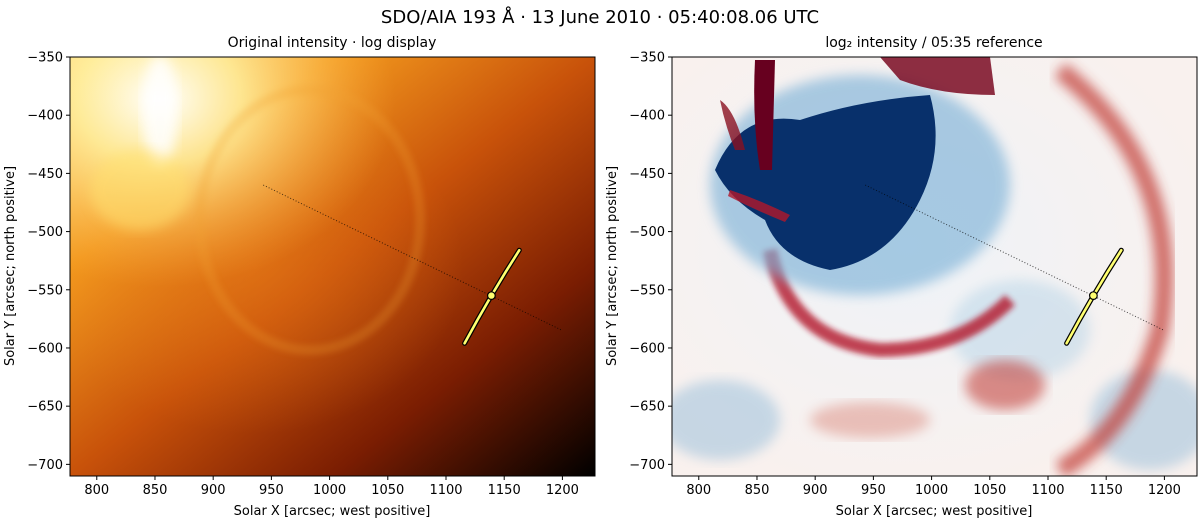  I want to click on panel-title: Original intensity · log display, so click(332, 43).